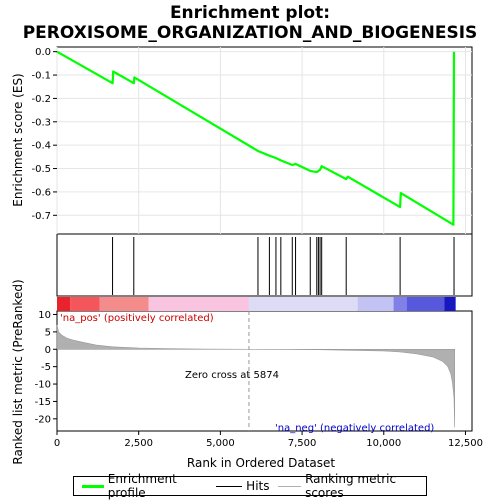 Image resolution: width=500 pixels, height=500 pixels. I want to click on es-ytick-label: -0.4, so click(41, 146).